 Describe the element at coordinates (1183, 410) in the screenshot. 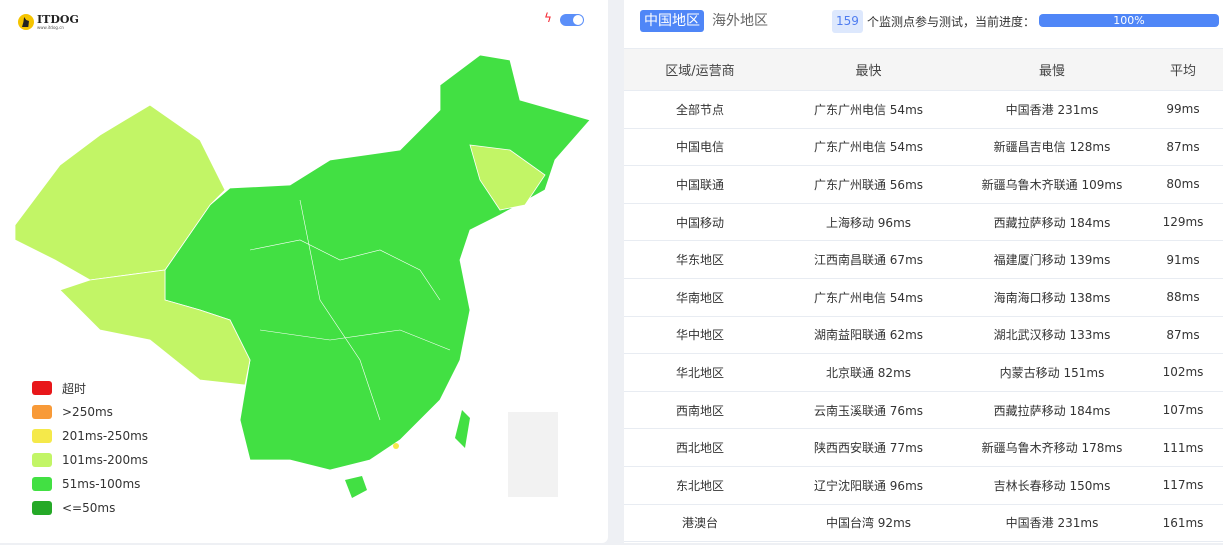

I see `cell-average: 107ms` at that location.